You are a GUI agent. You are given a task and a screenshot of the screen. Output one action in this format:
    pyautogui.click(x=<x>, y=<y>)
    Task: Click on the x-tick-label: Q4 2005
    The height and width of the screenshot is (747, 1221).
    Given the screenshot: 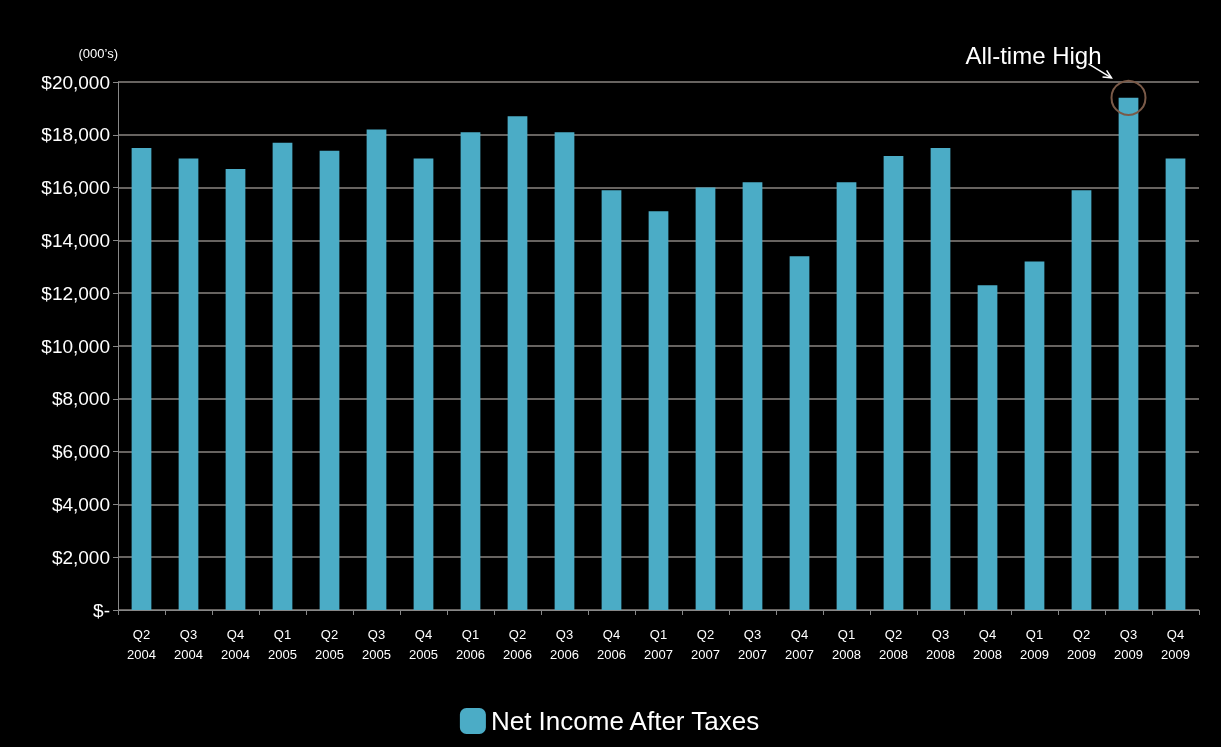 What is the action you would take?
    pyautogui.click(x=423, y=644)
    